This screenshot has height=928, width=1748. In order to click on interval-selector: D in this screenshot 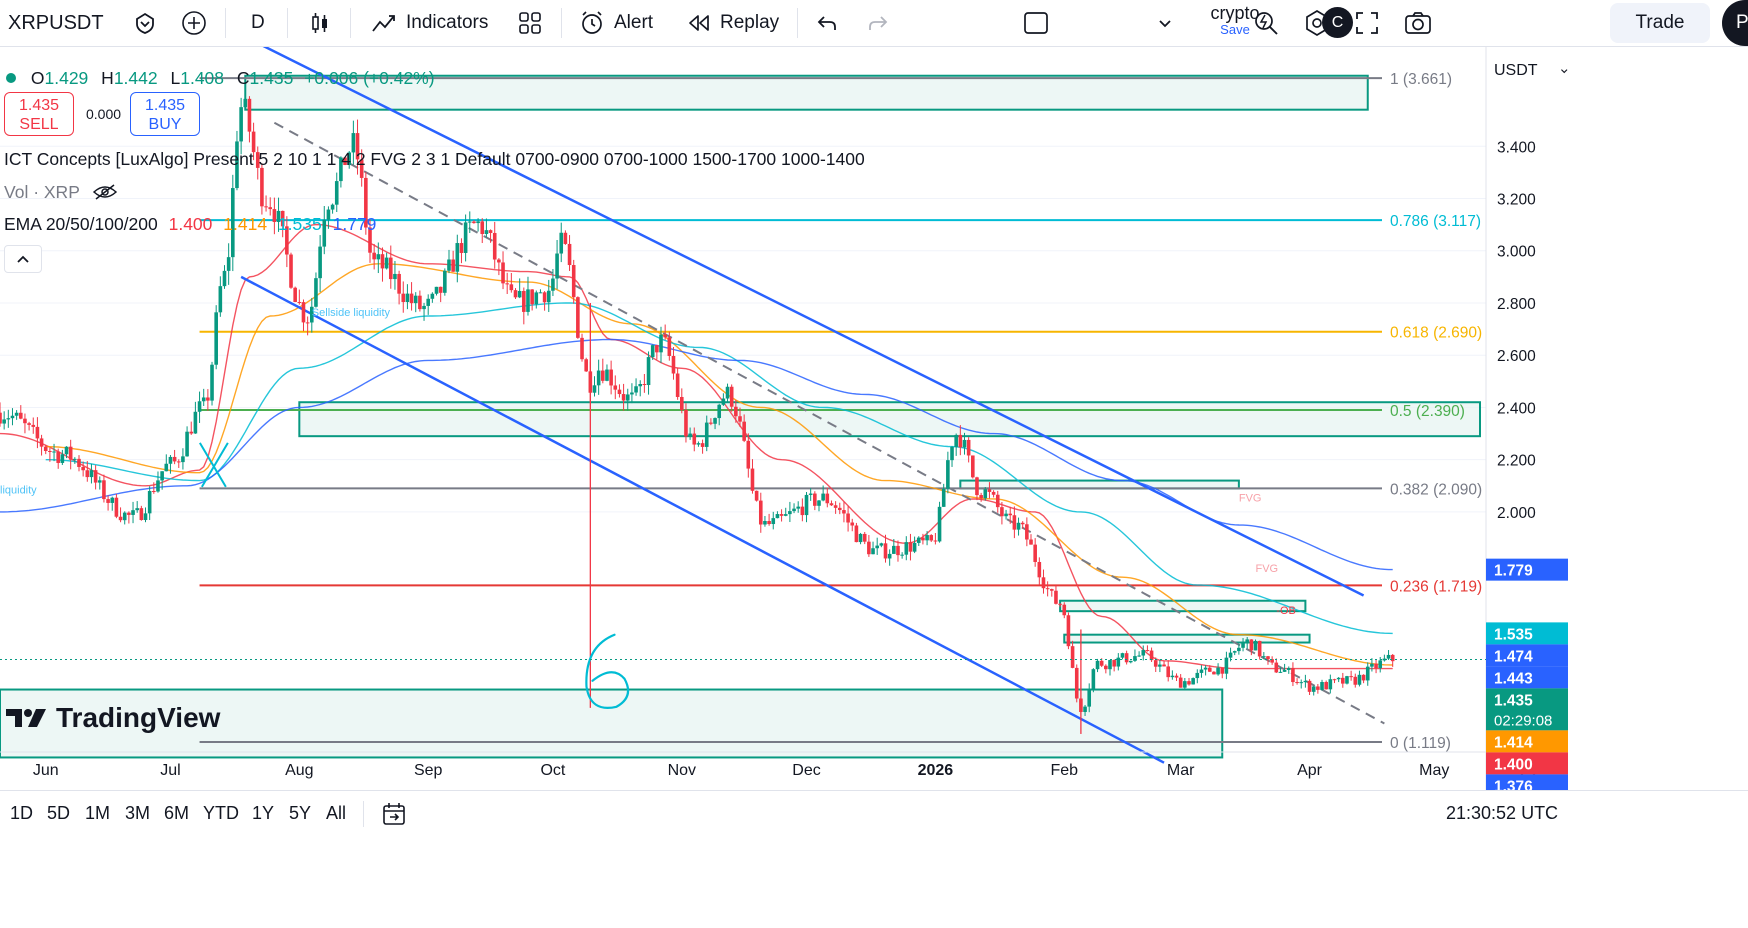, I will do `click(258, 22)`.